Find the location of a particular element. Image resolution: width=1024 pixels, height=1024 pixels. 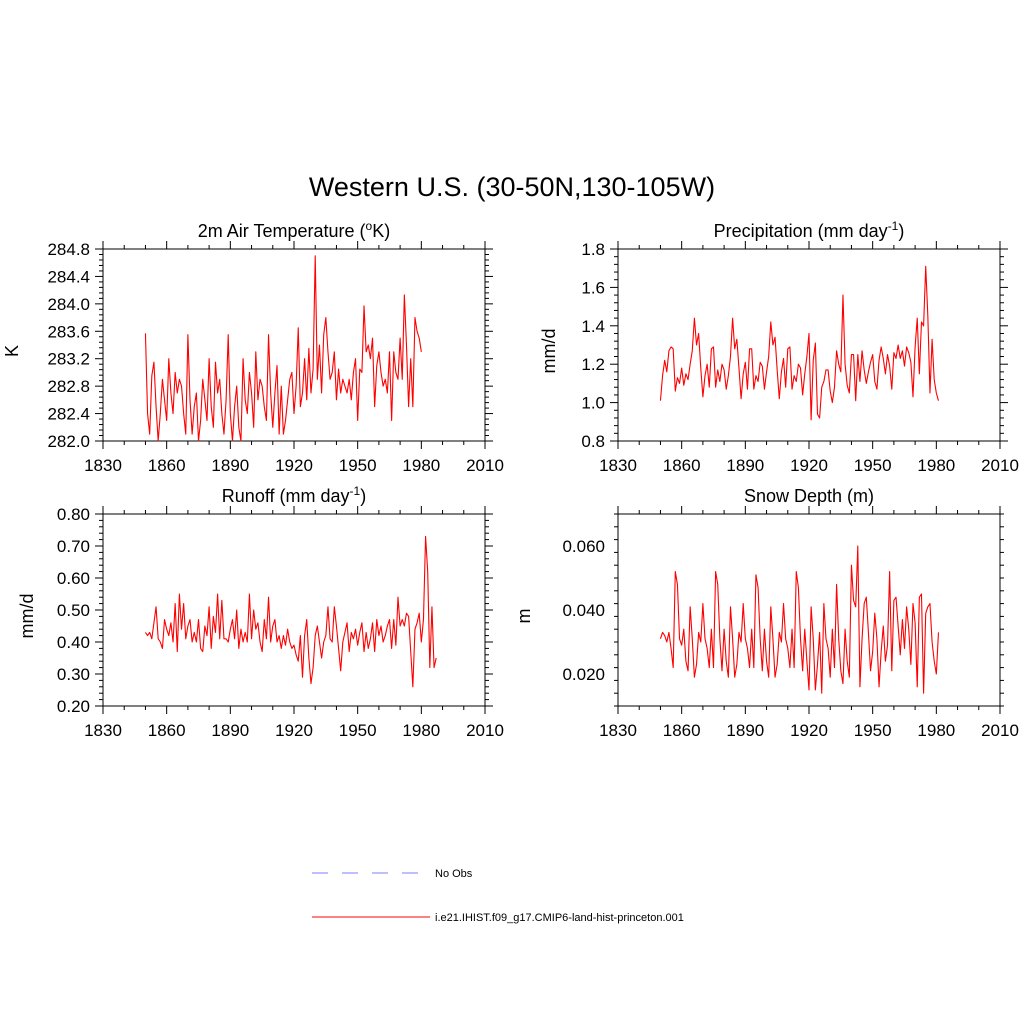

y-tick-label: 0.040 is located at coordinates (583, 610).